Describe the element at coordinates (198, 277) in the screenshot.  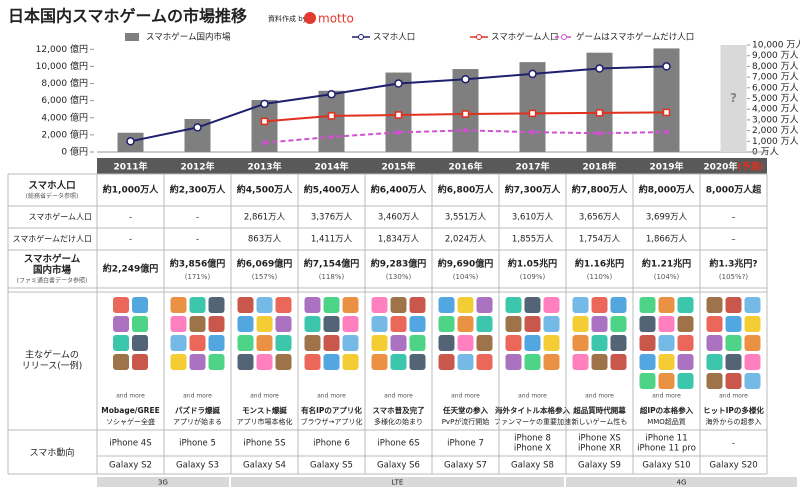
I see `cell-sub: (171%)` at that location.